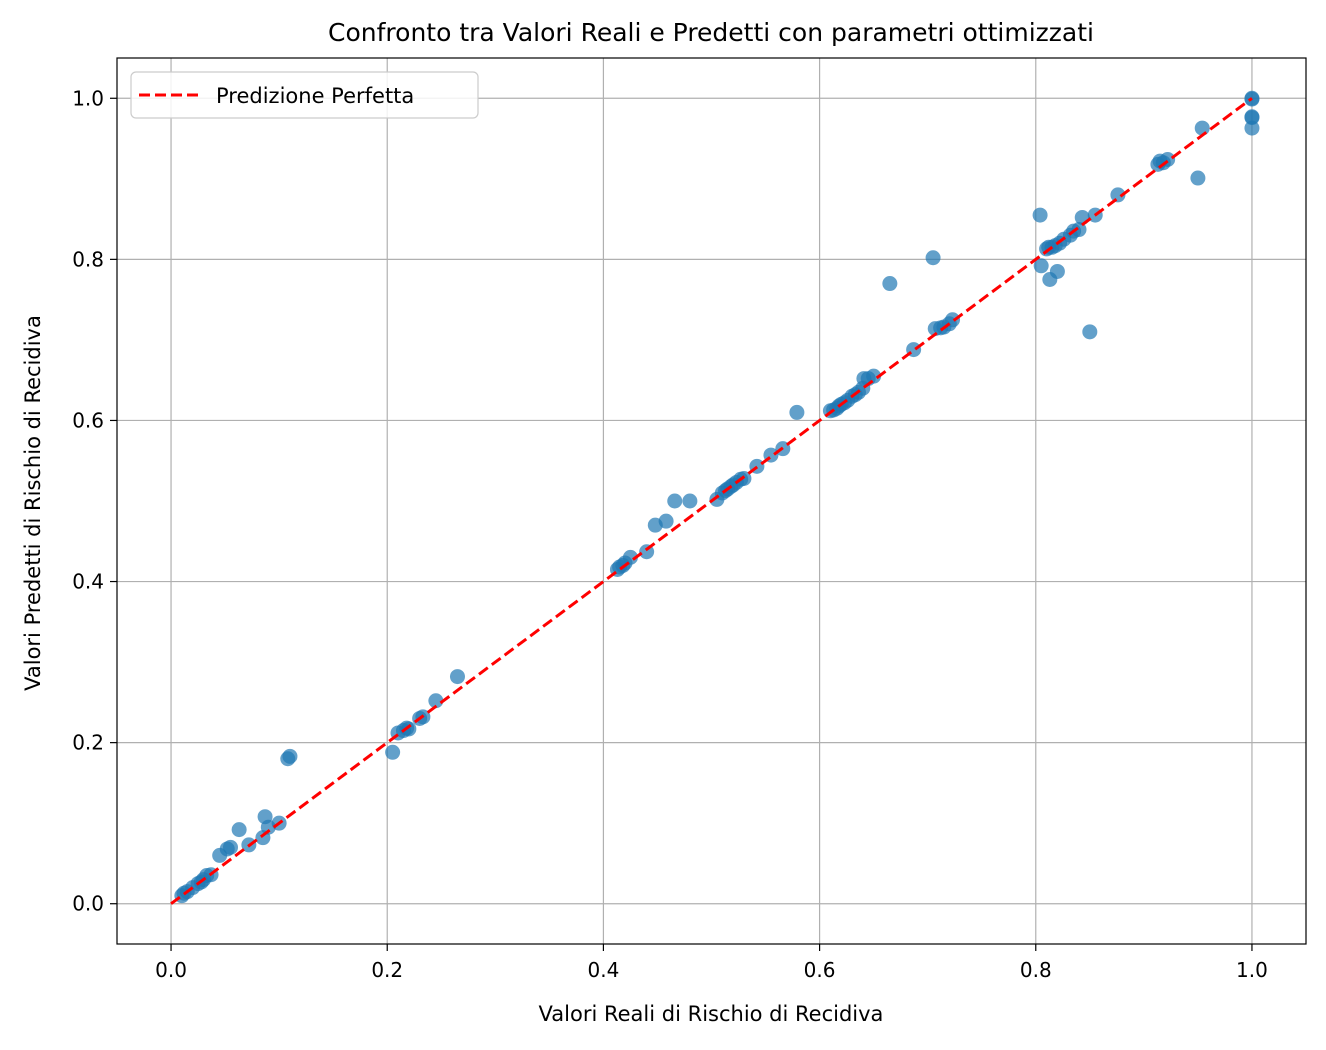 The image size is (1326, 1050). I want to click on y-tick-label: 1.0, so click(88, 98).